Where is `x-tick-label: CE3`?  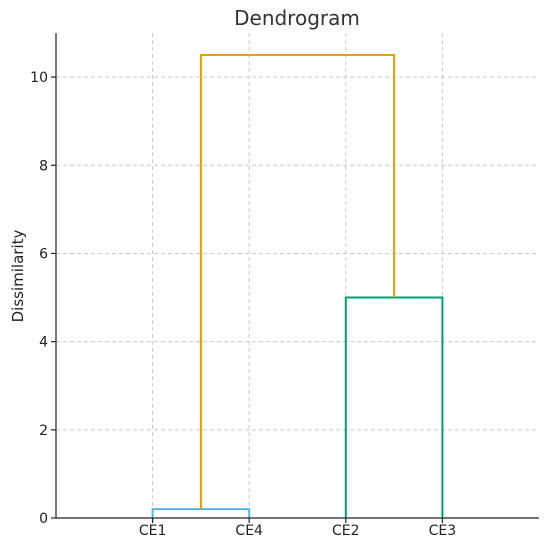 x-tick-label: CE3 is located at coordinates (443, 531).